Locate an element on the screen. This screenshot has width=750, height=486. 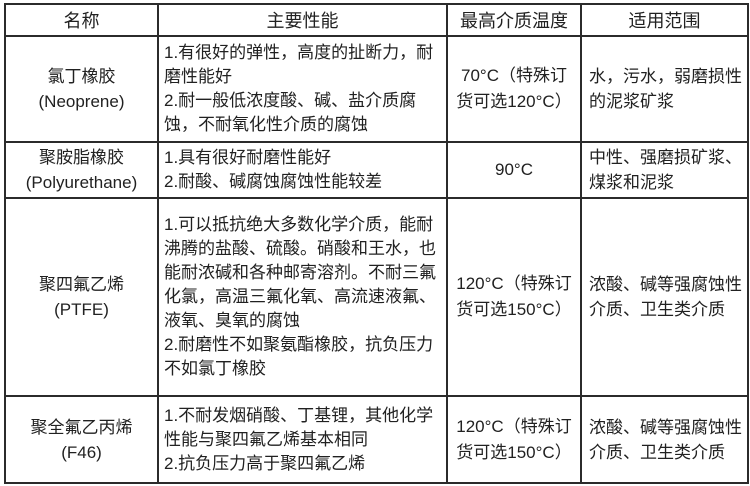
material-name-cell: 聚胺脂橡胶 (Polyurethane) is located at coordinates (81, 170).